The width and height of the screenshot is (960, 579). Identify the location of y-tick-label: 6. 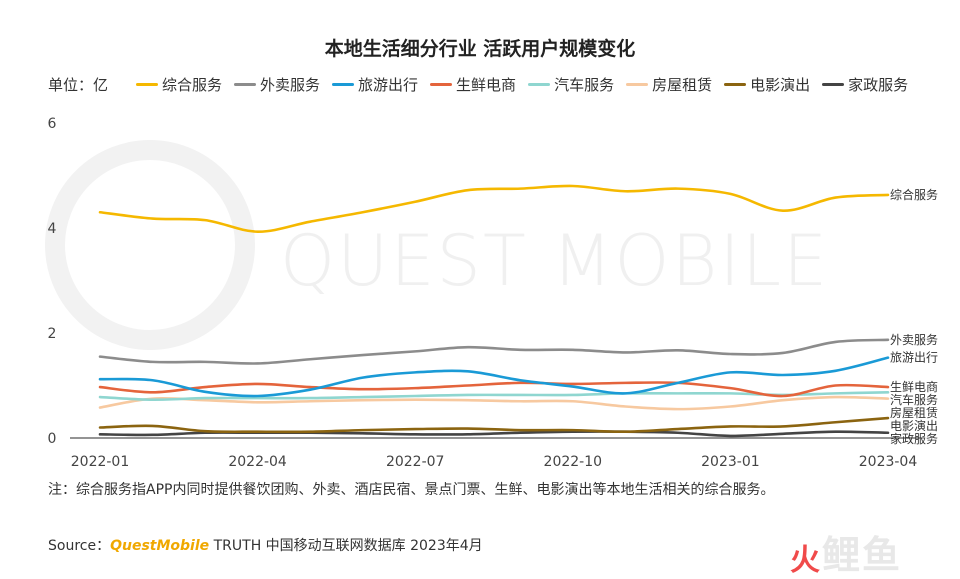
(52, 124).